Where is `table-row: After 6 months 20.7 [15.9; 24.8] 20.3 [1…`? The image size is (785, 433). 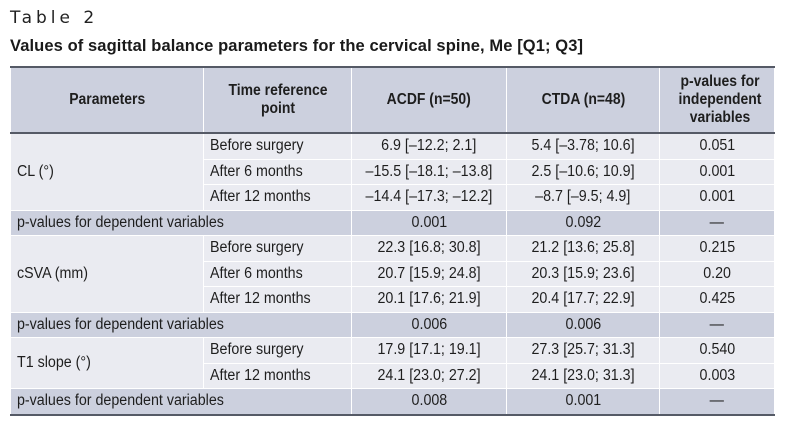
table-row: After 6 months 20.7 [15.9; 24.8] 20.3 [1… is located at coordinates (393, 273).